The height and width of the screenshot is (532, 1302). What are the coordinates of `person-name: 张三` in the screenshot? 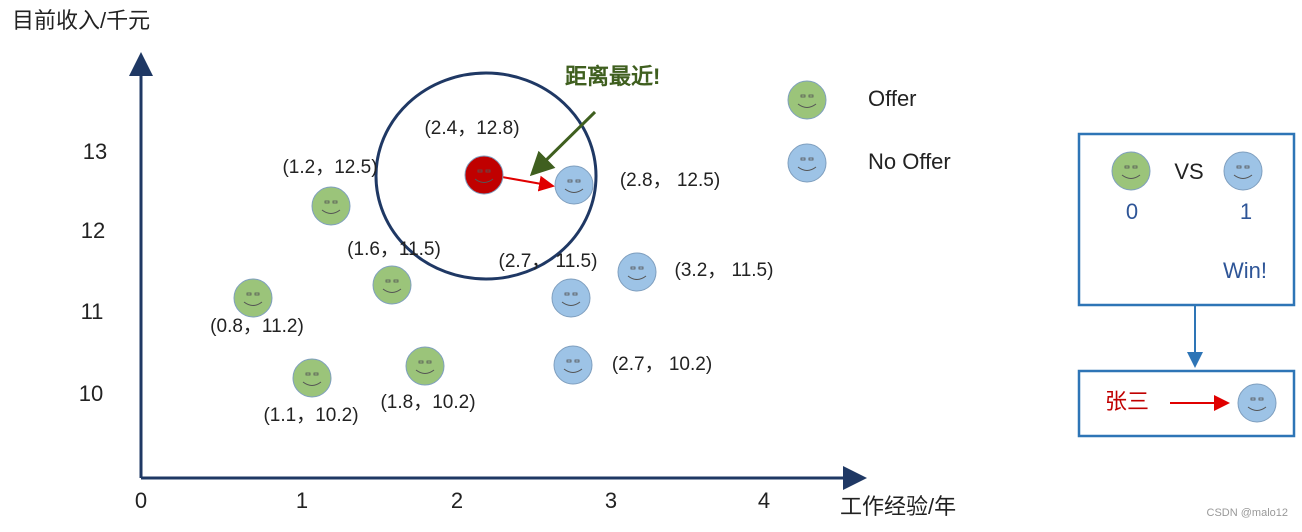 It's located at (1127, 401).